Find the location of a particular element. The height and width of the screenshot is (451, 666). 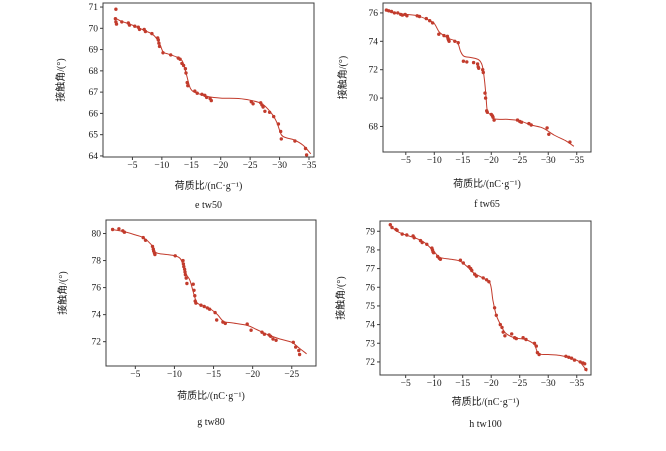

y-tick-label: 66 is located at coordinates (94, 114).